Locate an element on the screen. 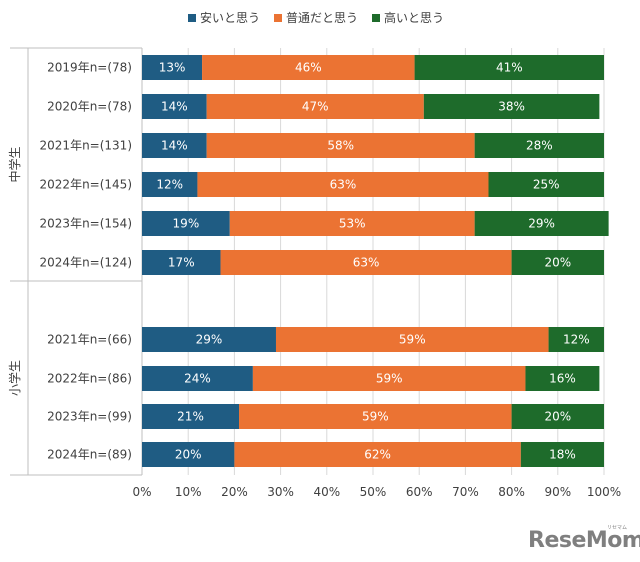 Image resolution: width=640 pixels, height=562 pixels. data-label: 18% is located at coordinates (562, 455).